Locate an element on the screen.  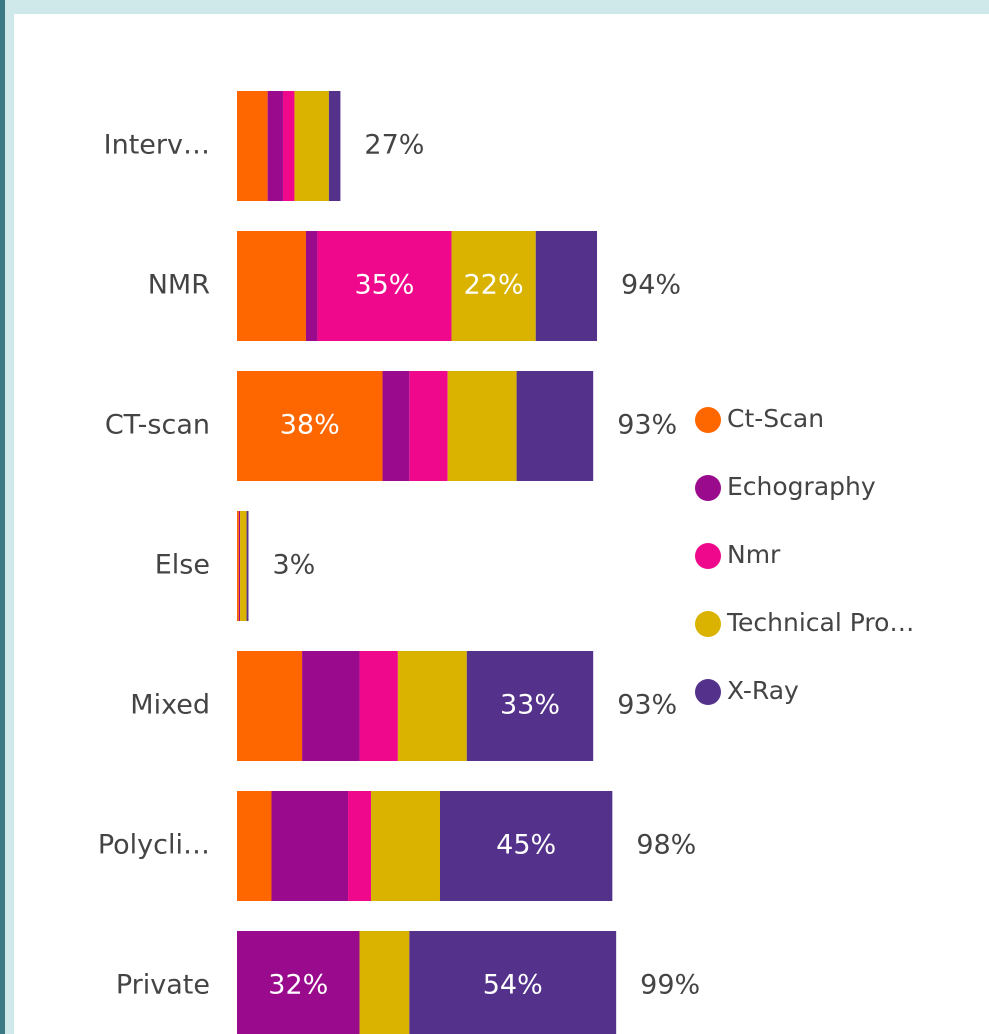
data-label: 54% is located at coordinates (513, 985).